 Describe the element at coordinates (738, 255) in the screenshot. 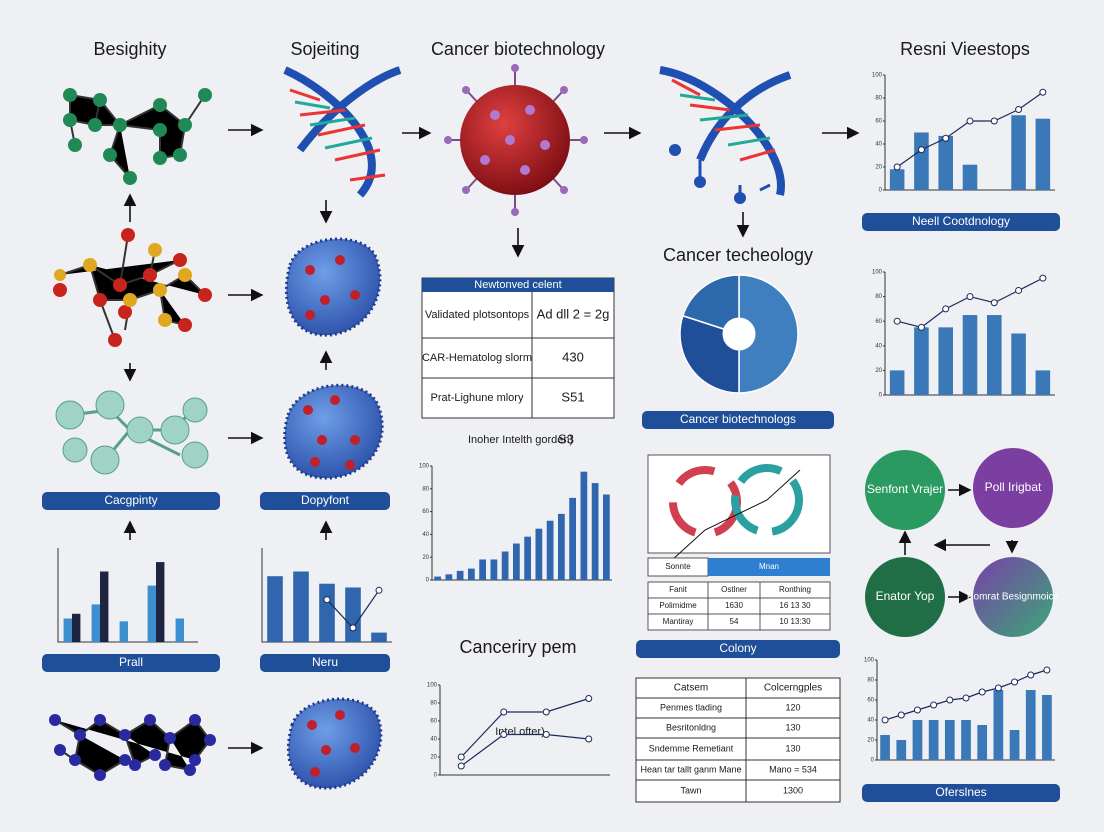

I see `subheading: Cancer techeology` at that location.